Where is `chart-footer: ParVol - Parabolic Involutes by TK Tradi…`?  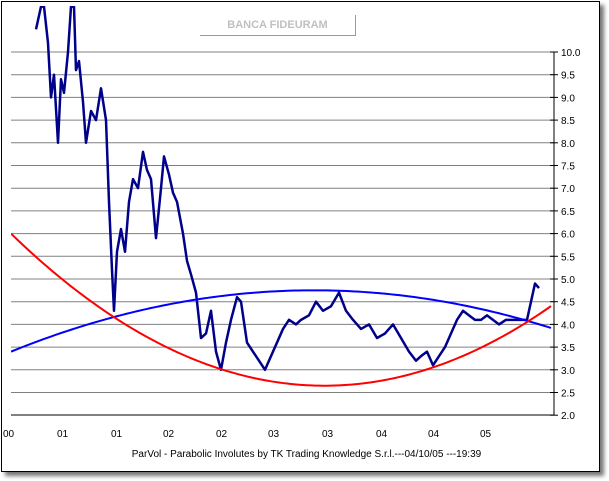
chart-footer: ParVol - Parabolic Involutes by TK Tradi… is located at coordinates (306, 454).